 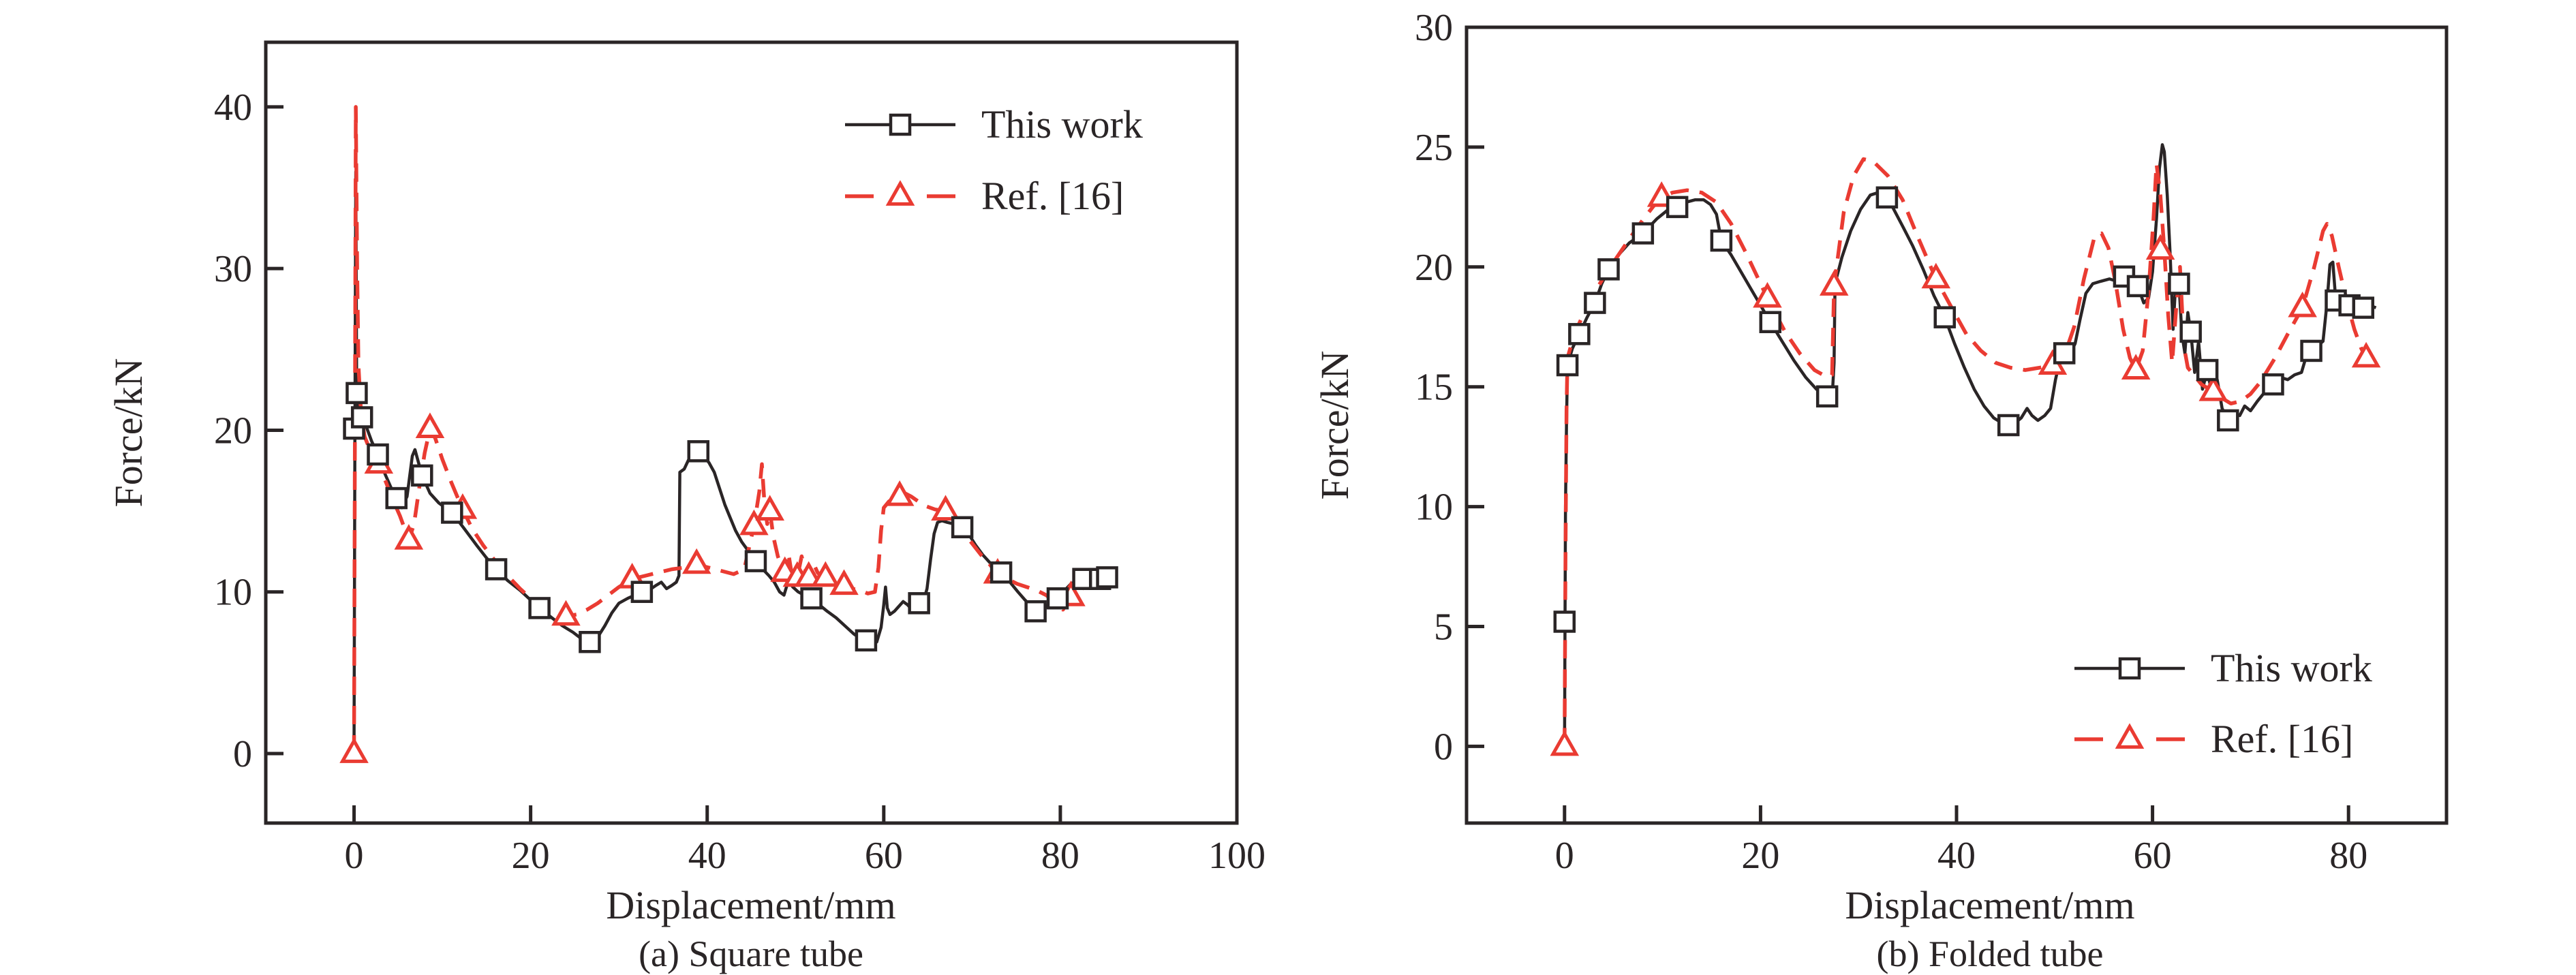 I want to click on x-axis-label-a: Displacement/mm, so click(x=750, y=905).